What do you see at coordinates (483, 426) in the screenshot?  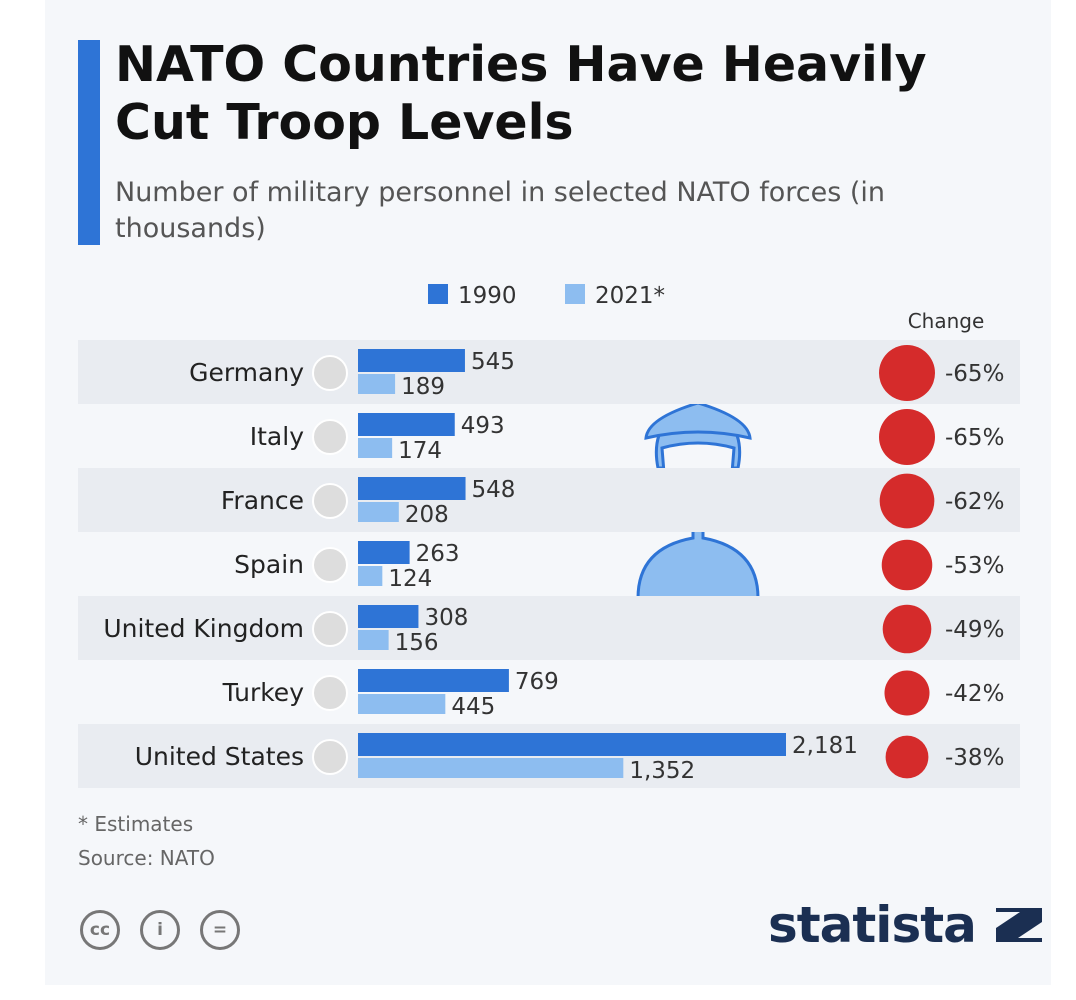 I see `value-label-1990: 493` at bounding box center [483, 426].